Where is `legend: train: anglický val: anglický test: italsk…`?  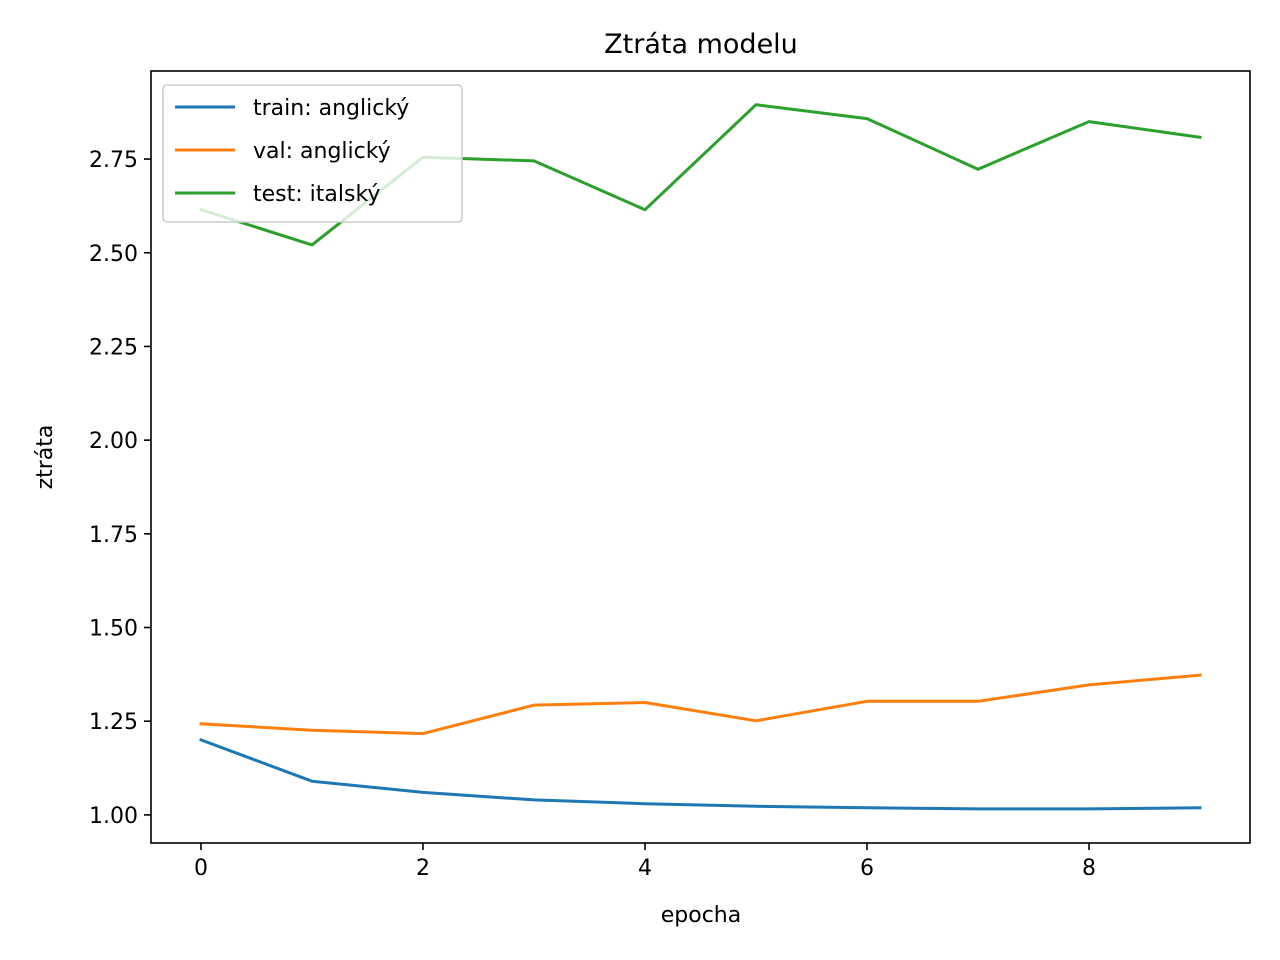
legend: train: anglický val: anglický test: italsk… is located at coordinates (312, 153).